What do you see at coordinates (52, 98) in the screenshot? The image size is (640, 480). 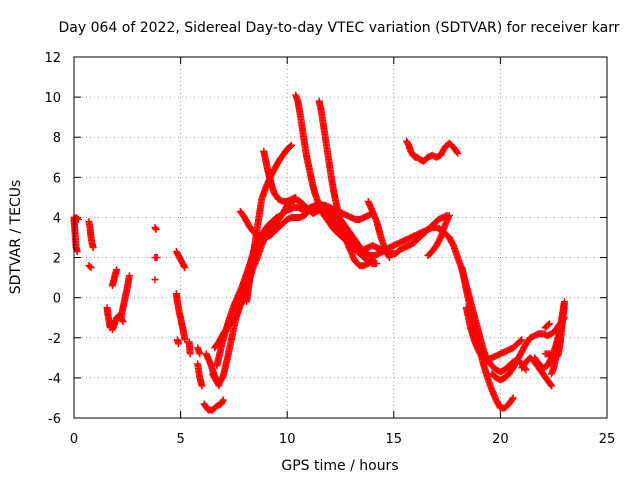 I see `y-tick-label: 10` at bounding box center [52, 98].